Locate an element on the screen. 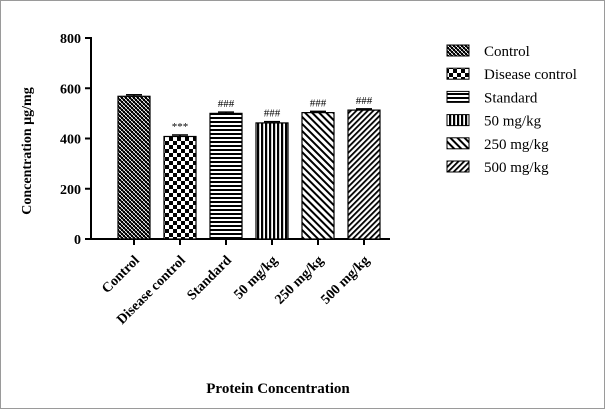 This screenshot has height=409, width=605. significance-label: *** is located at coordinates (180, 127).